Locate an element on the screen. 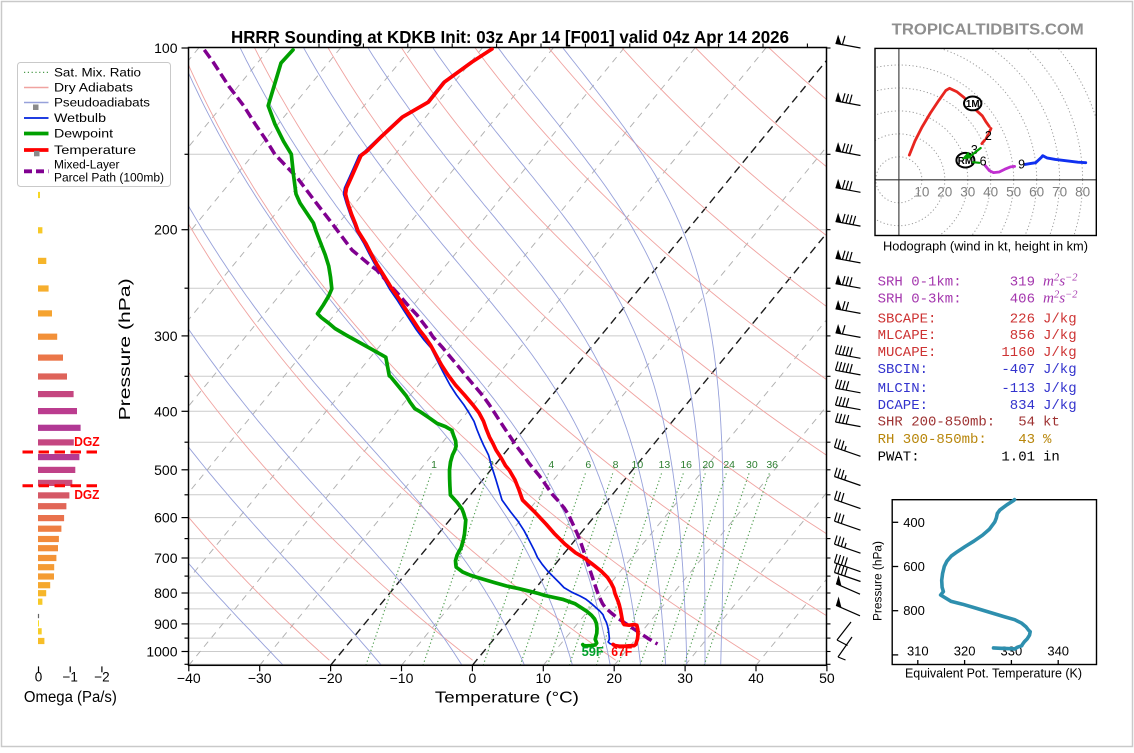  svg-text: SBCAPE: is located at coordinates (907, 319).